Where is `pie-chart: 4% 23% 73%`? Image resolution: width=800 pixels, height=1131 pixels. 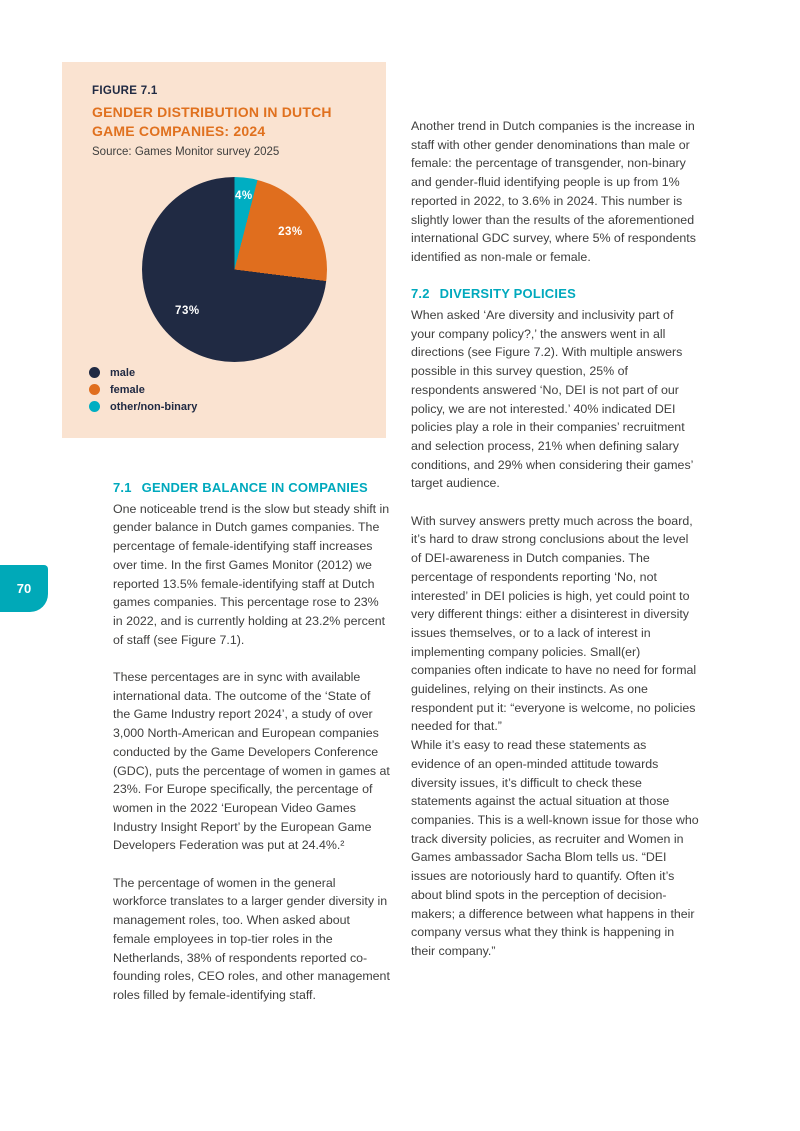 pie-chart: 4% 23% 73% is located at coordinates (234, 269).